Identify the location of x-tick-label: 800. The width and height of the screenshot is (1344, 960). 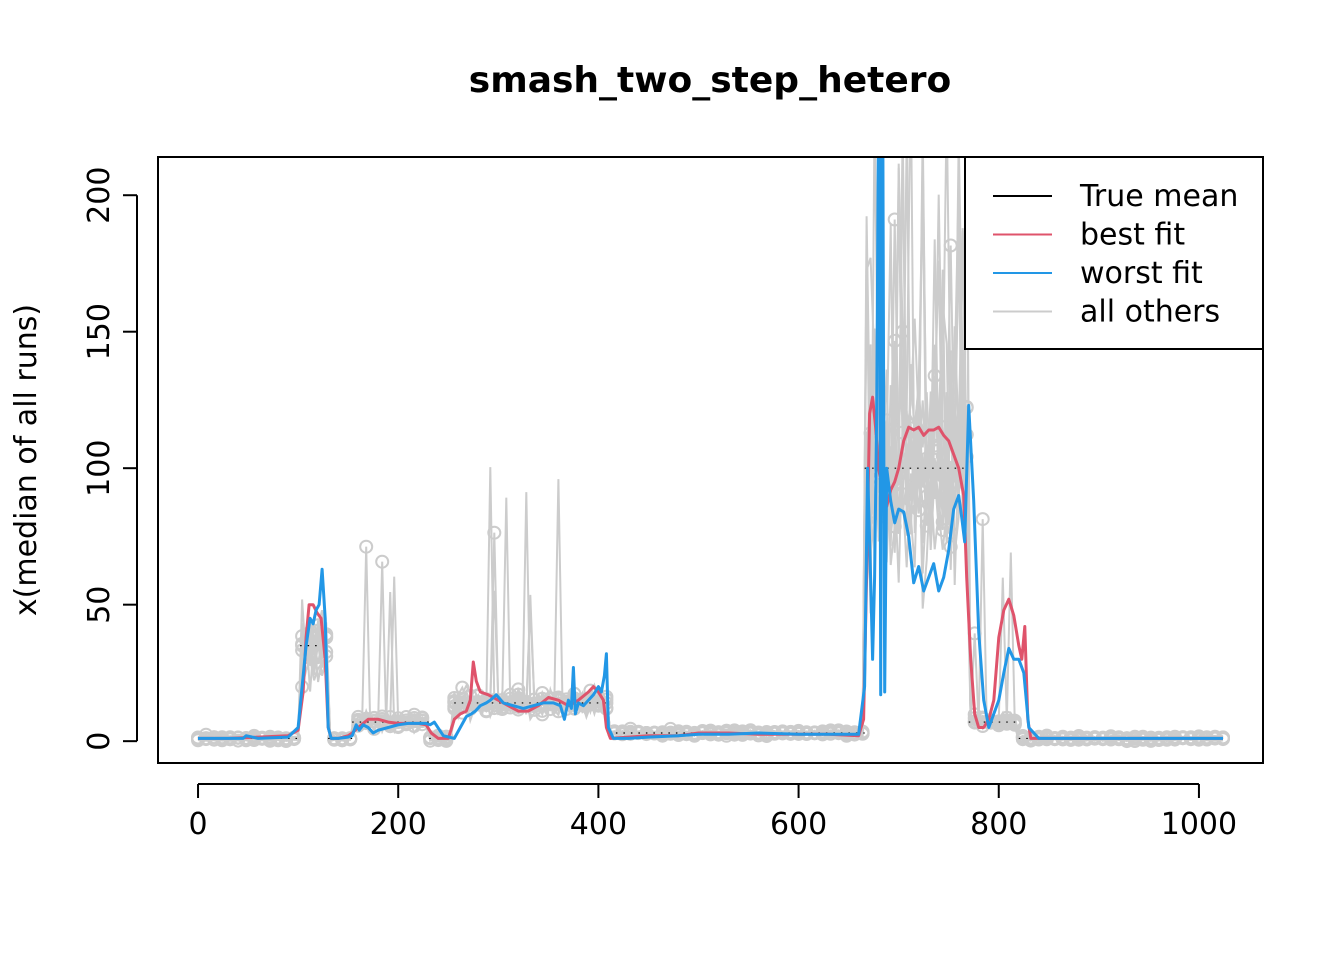
(998, 824).